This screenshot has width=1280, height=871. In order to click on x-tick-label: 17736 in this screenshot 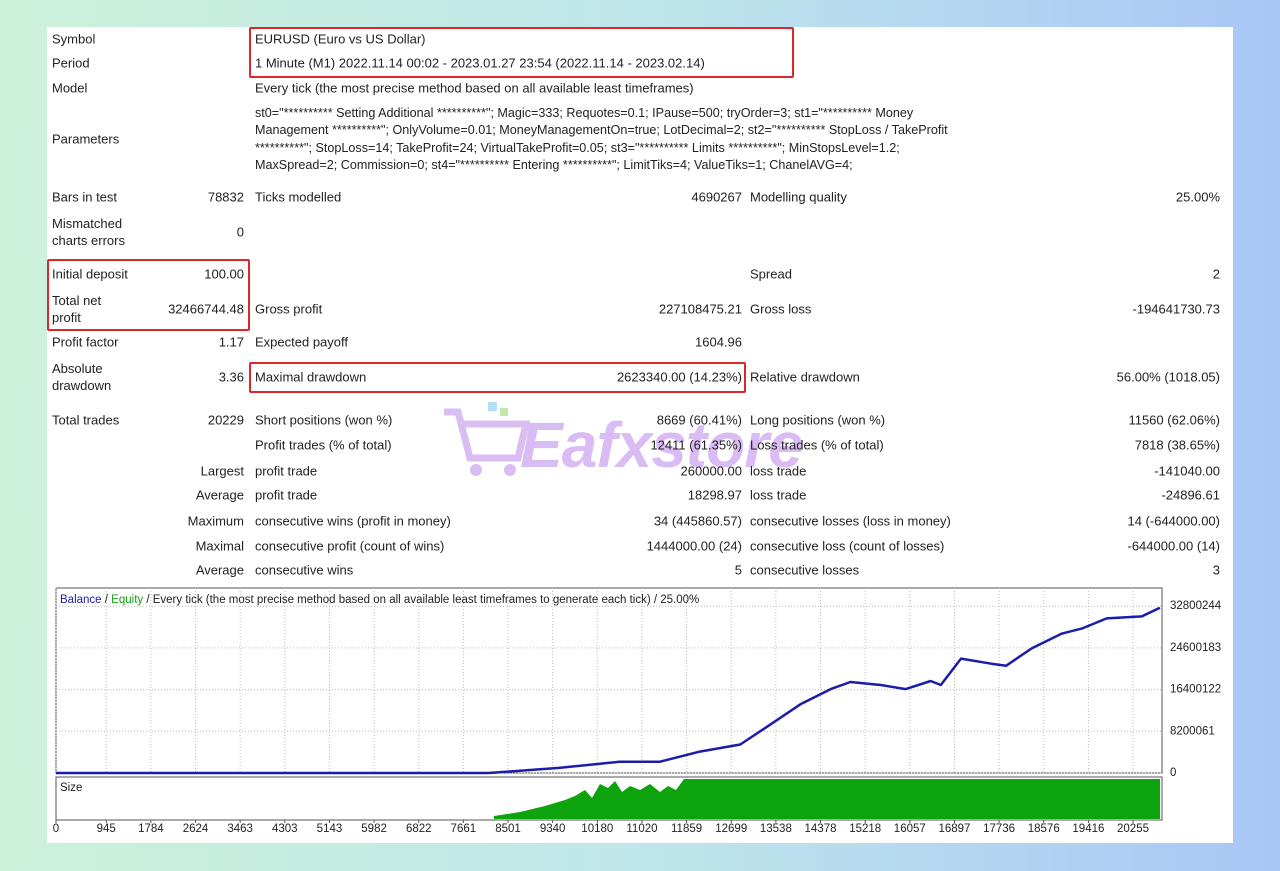, I will do `click(999, 829)`.